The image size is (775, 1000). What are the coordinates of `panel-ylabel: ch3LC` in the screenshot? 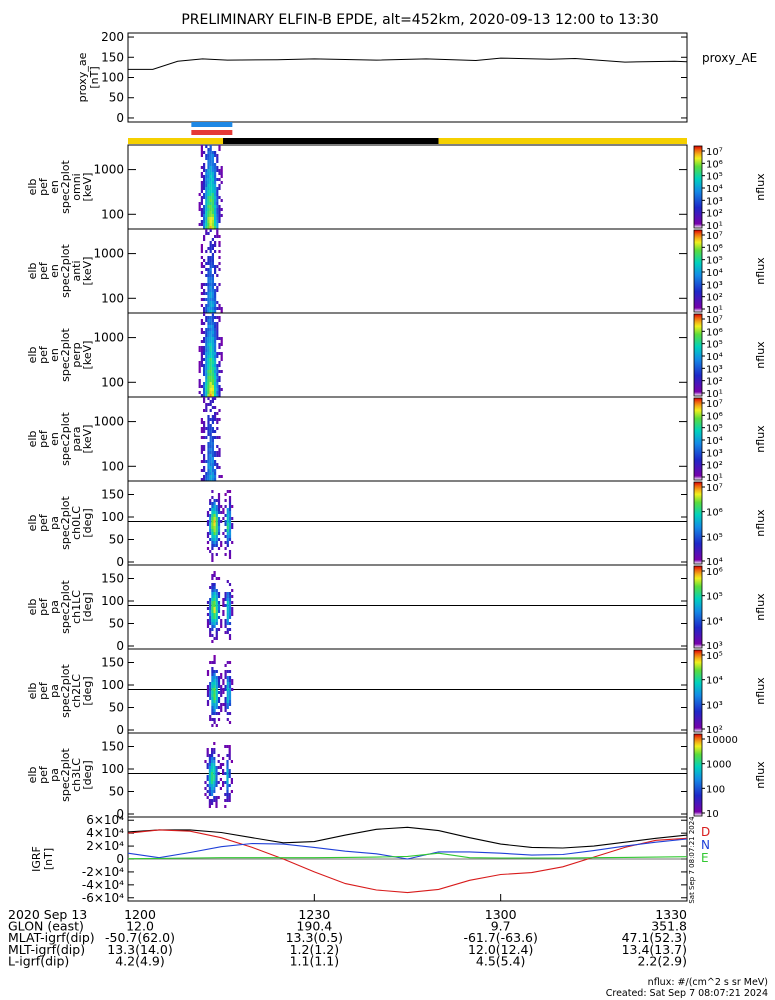 It's located at (76, 775).